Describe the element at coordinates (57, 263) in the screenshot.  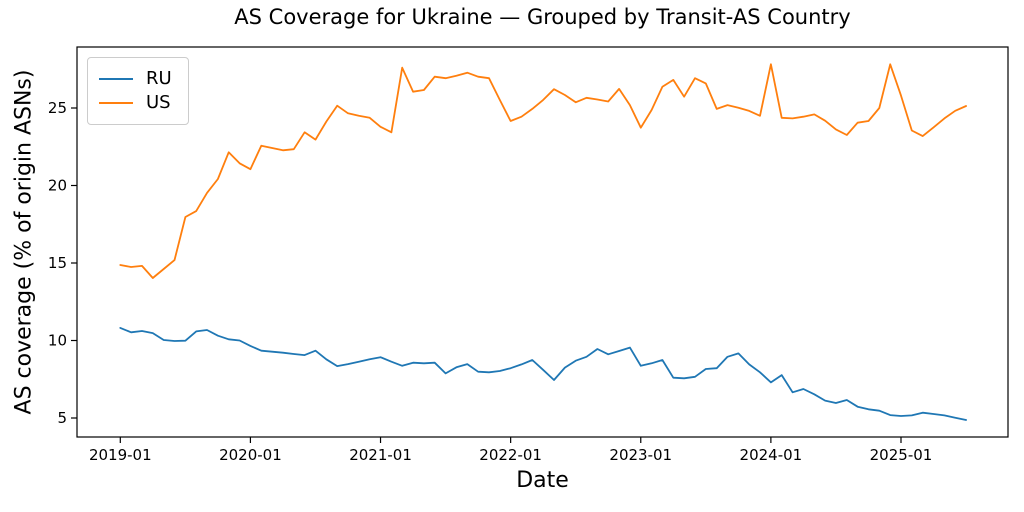
I see `svg-text: 15` at that location.